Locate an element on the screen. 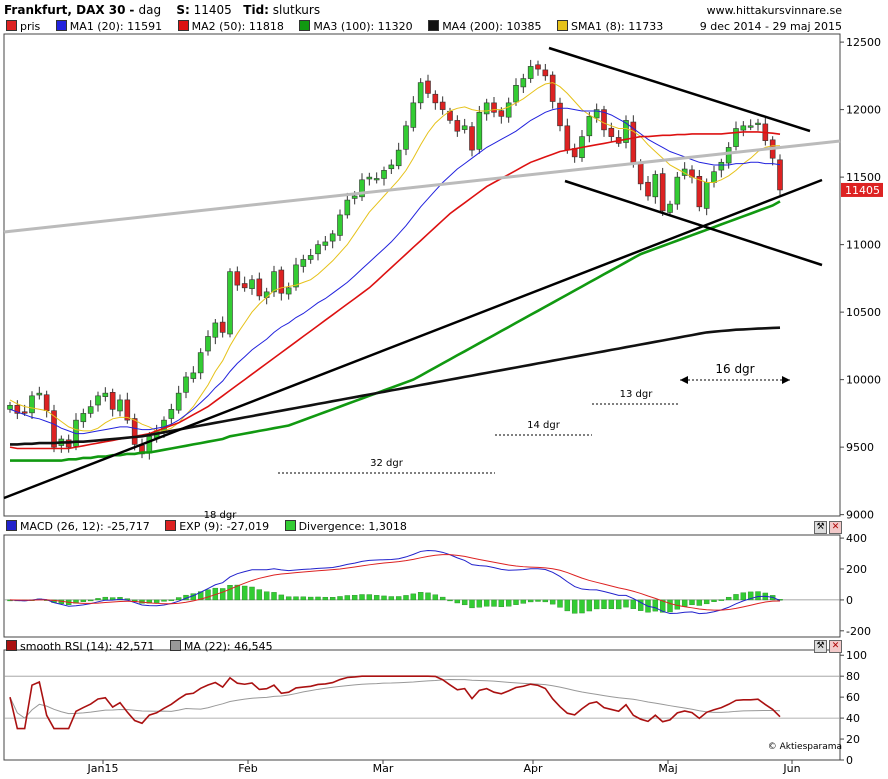 This screenshot has width=888, height=779. price-swatch is located at coordinates (11, 25).